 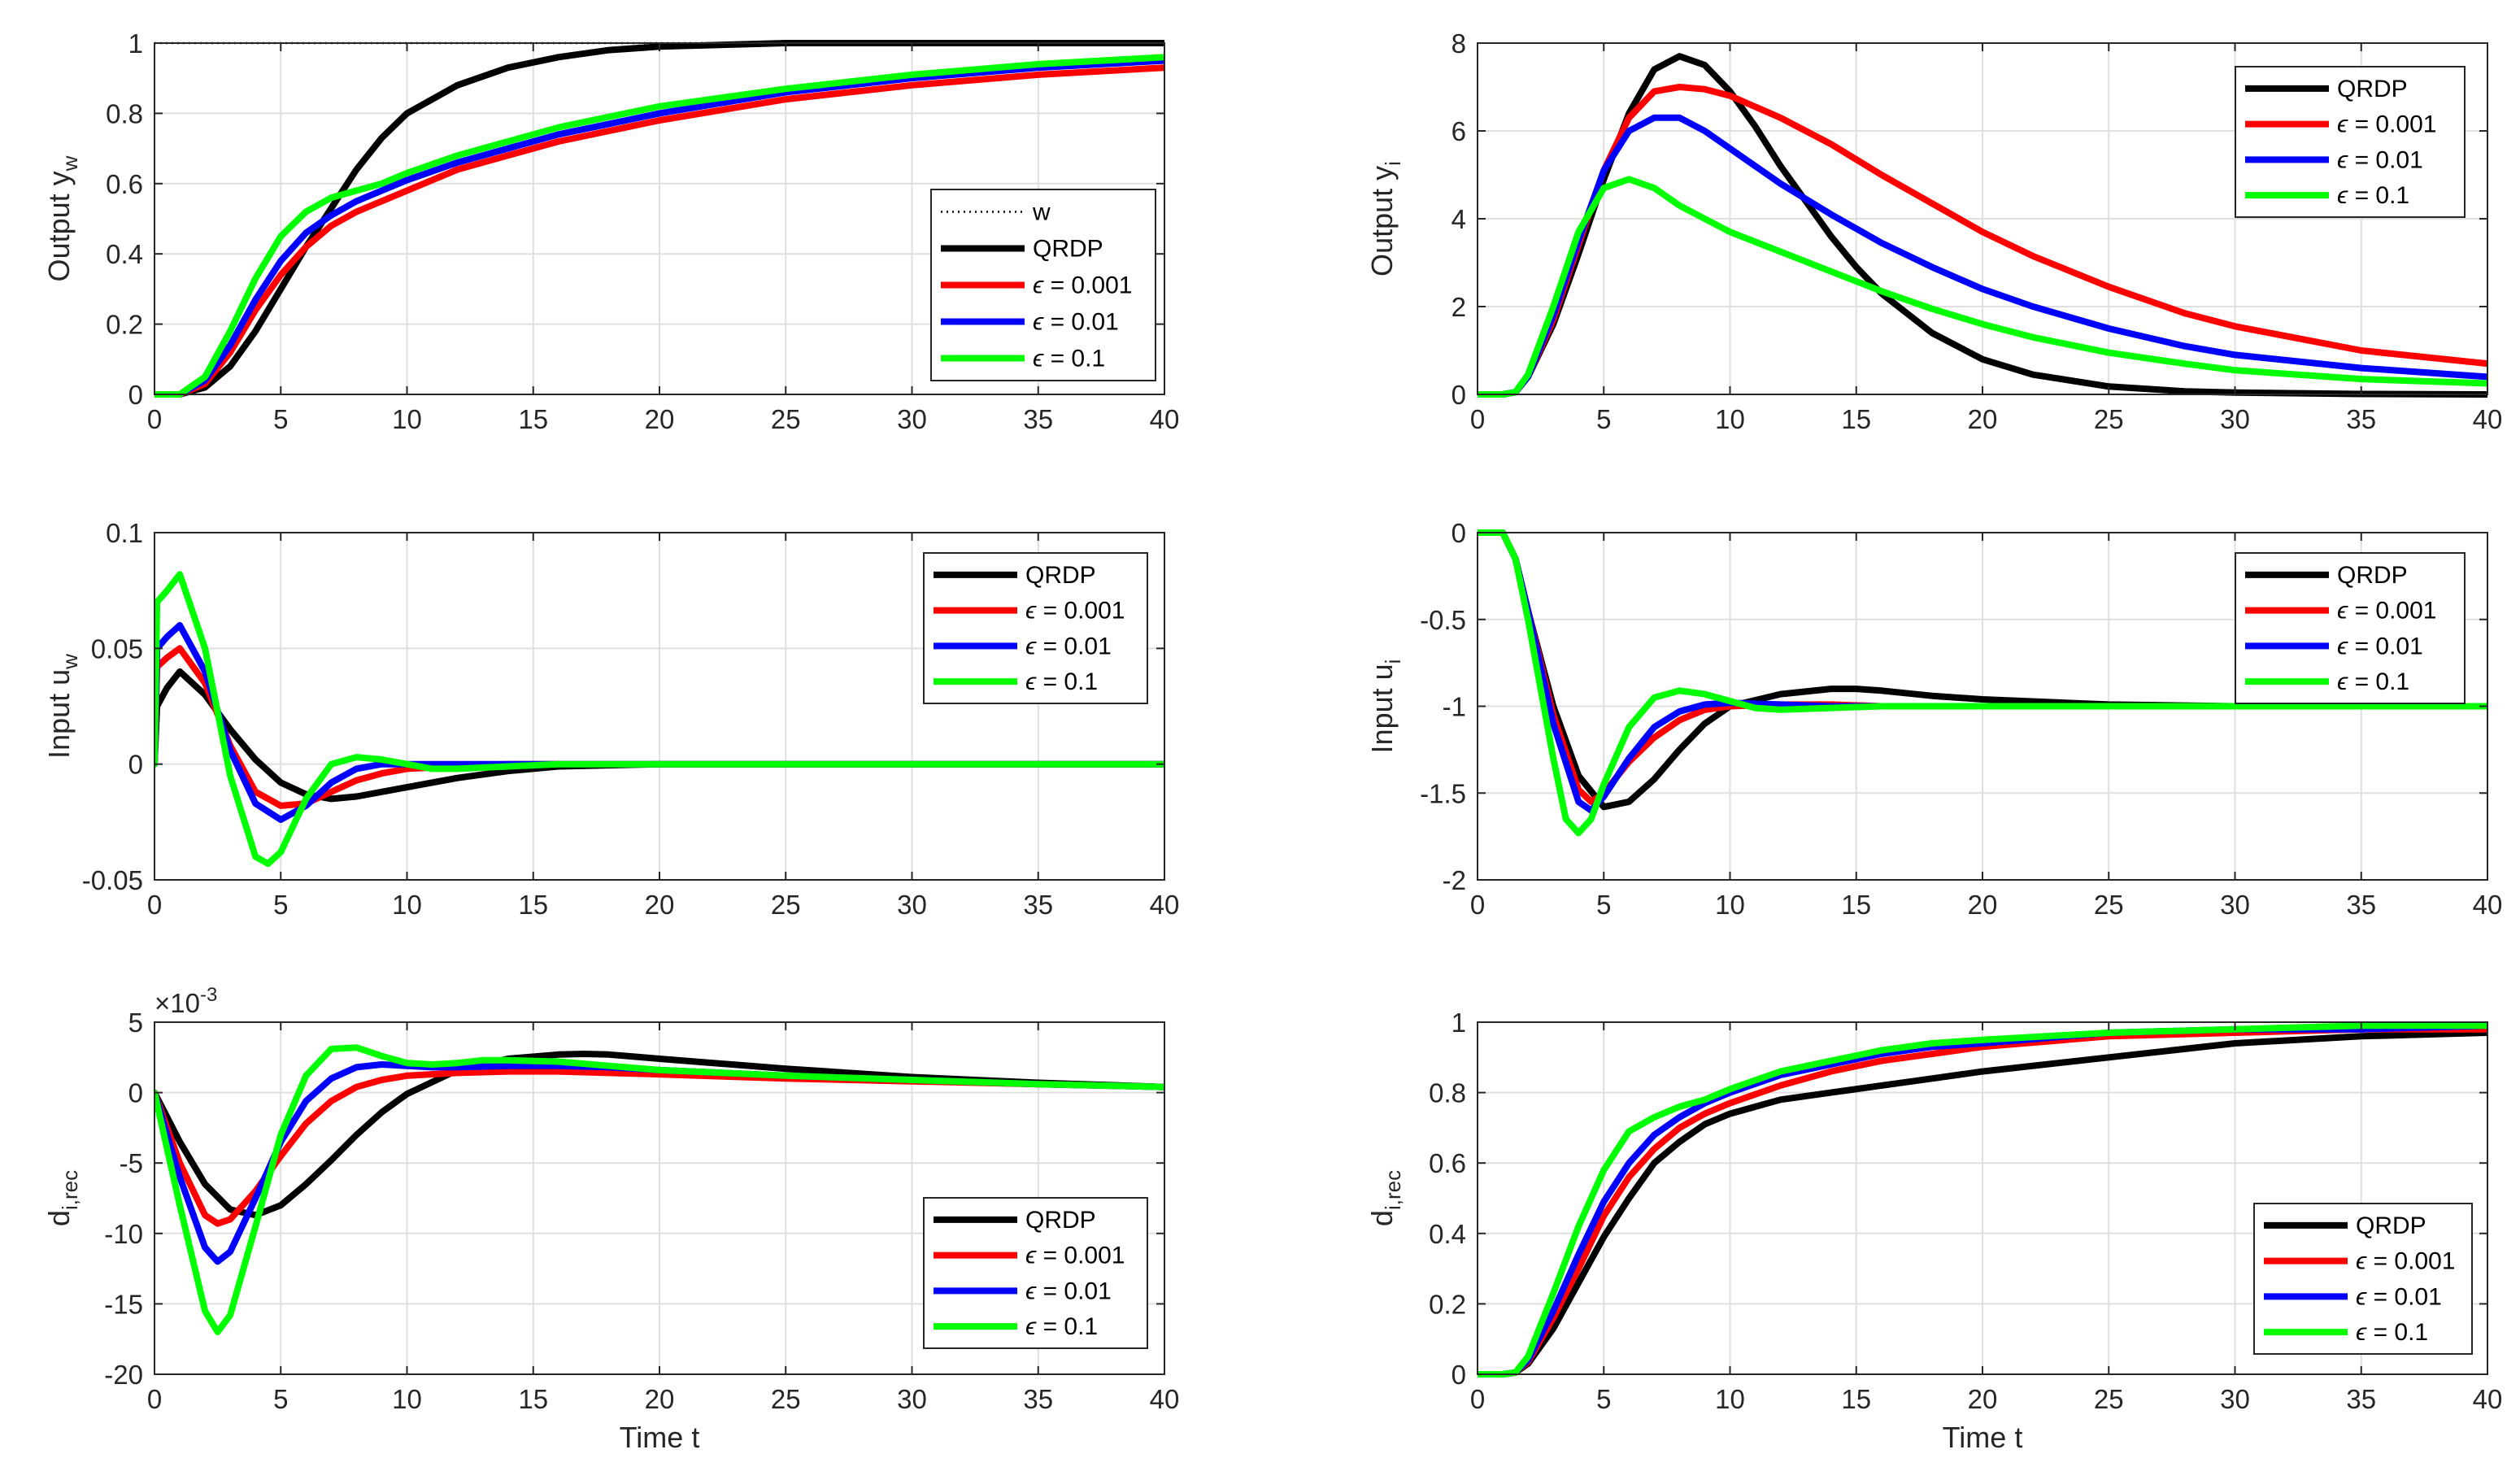 I want to click on y-tick-label: 0.6, so click(x=1448, y=1163).